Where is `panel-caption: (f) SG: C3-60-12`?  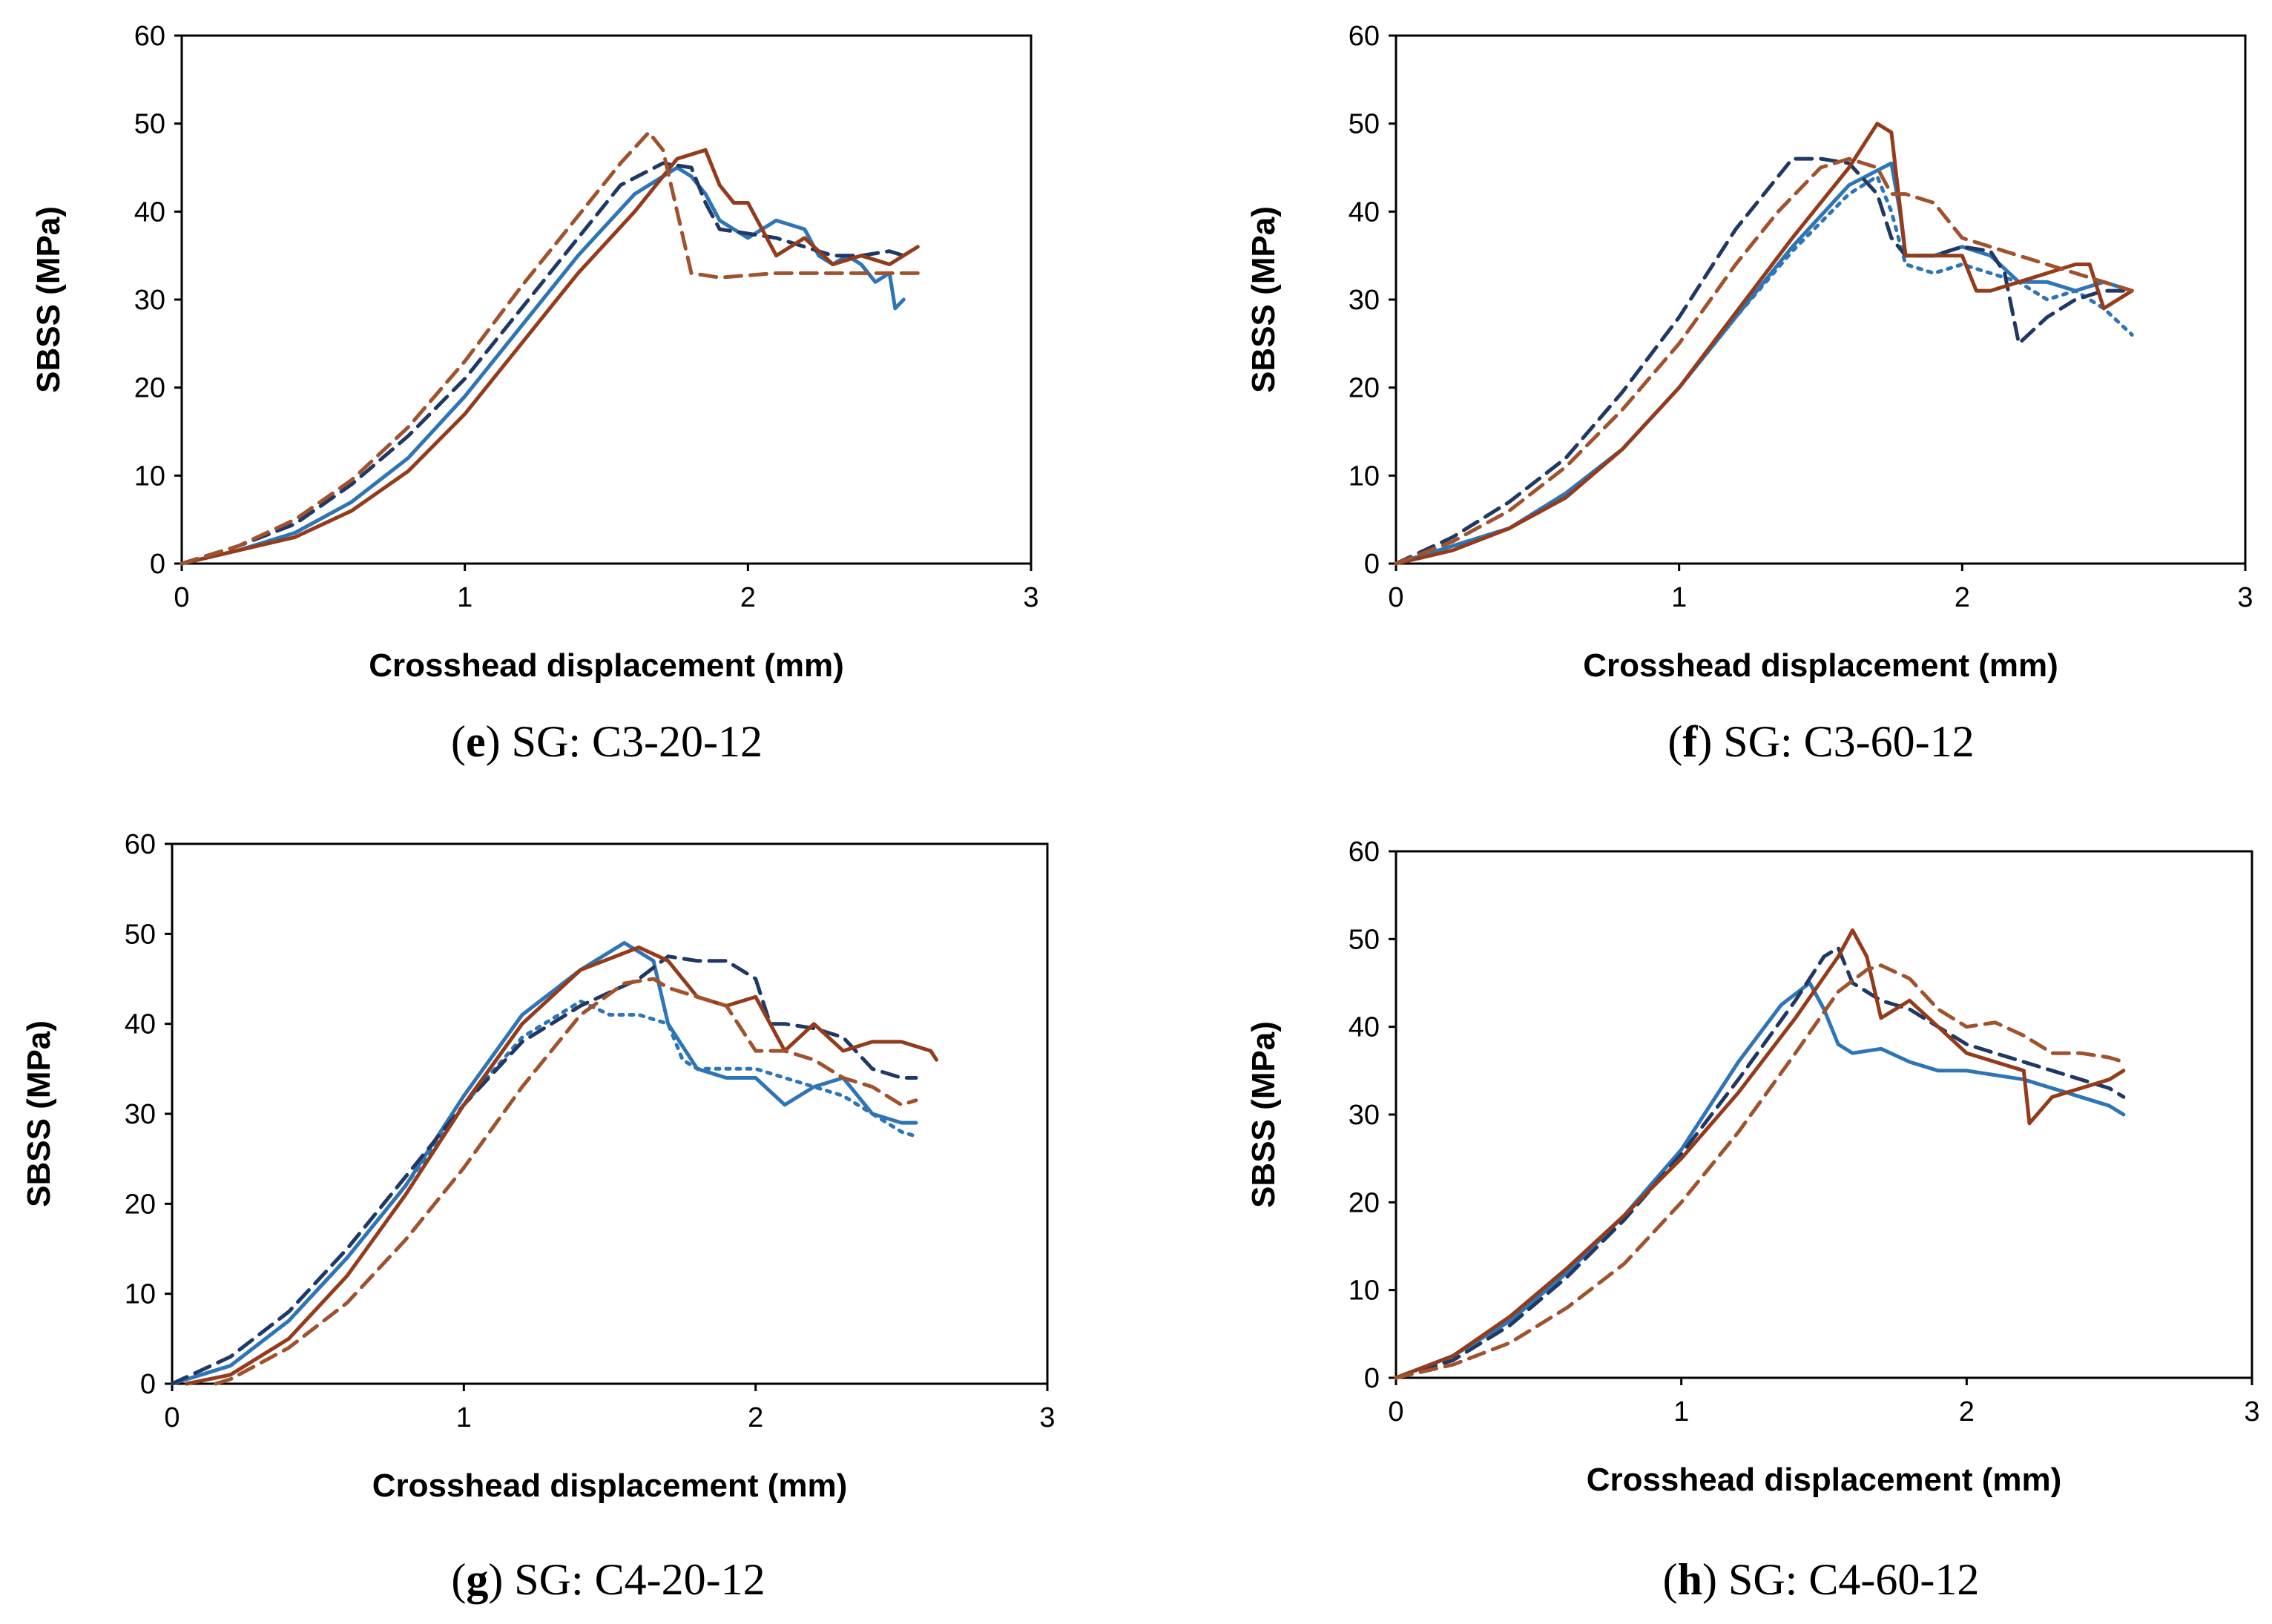 panel-caption: (f) SG: C3-60-12 is located at coordinates (1821, 742).